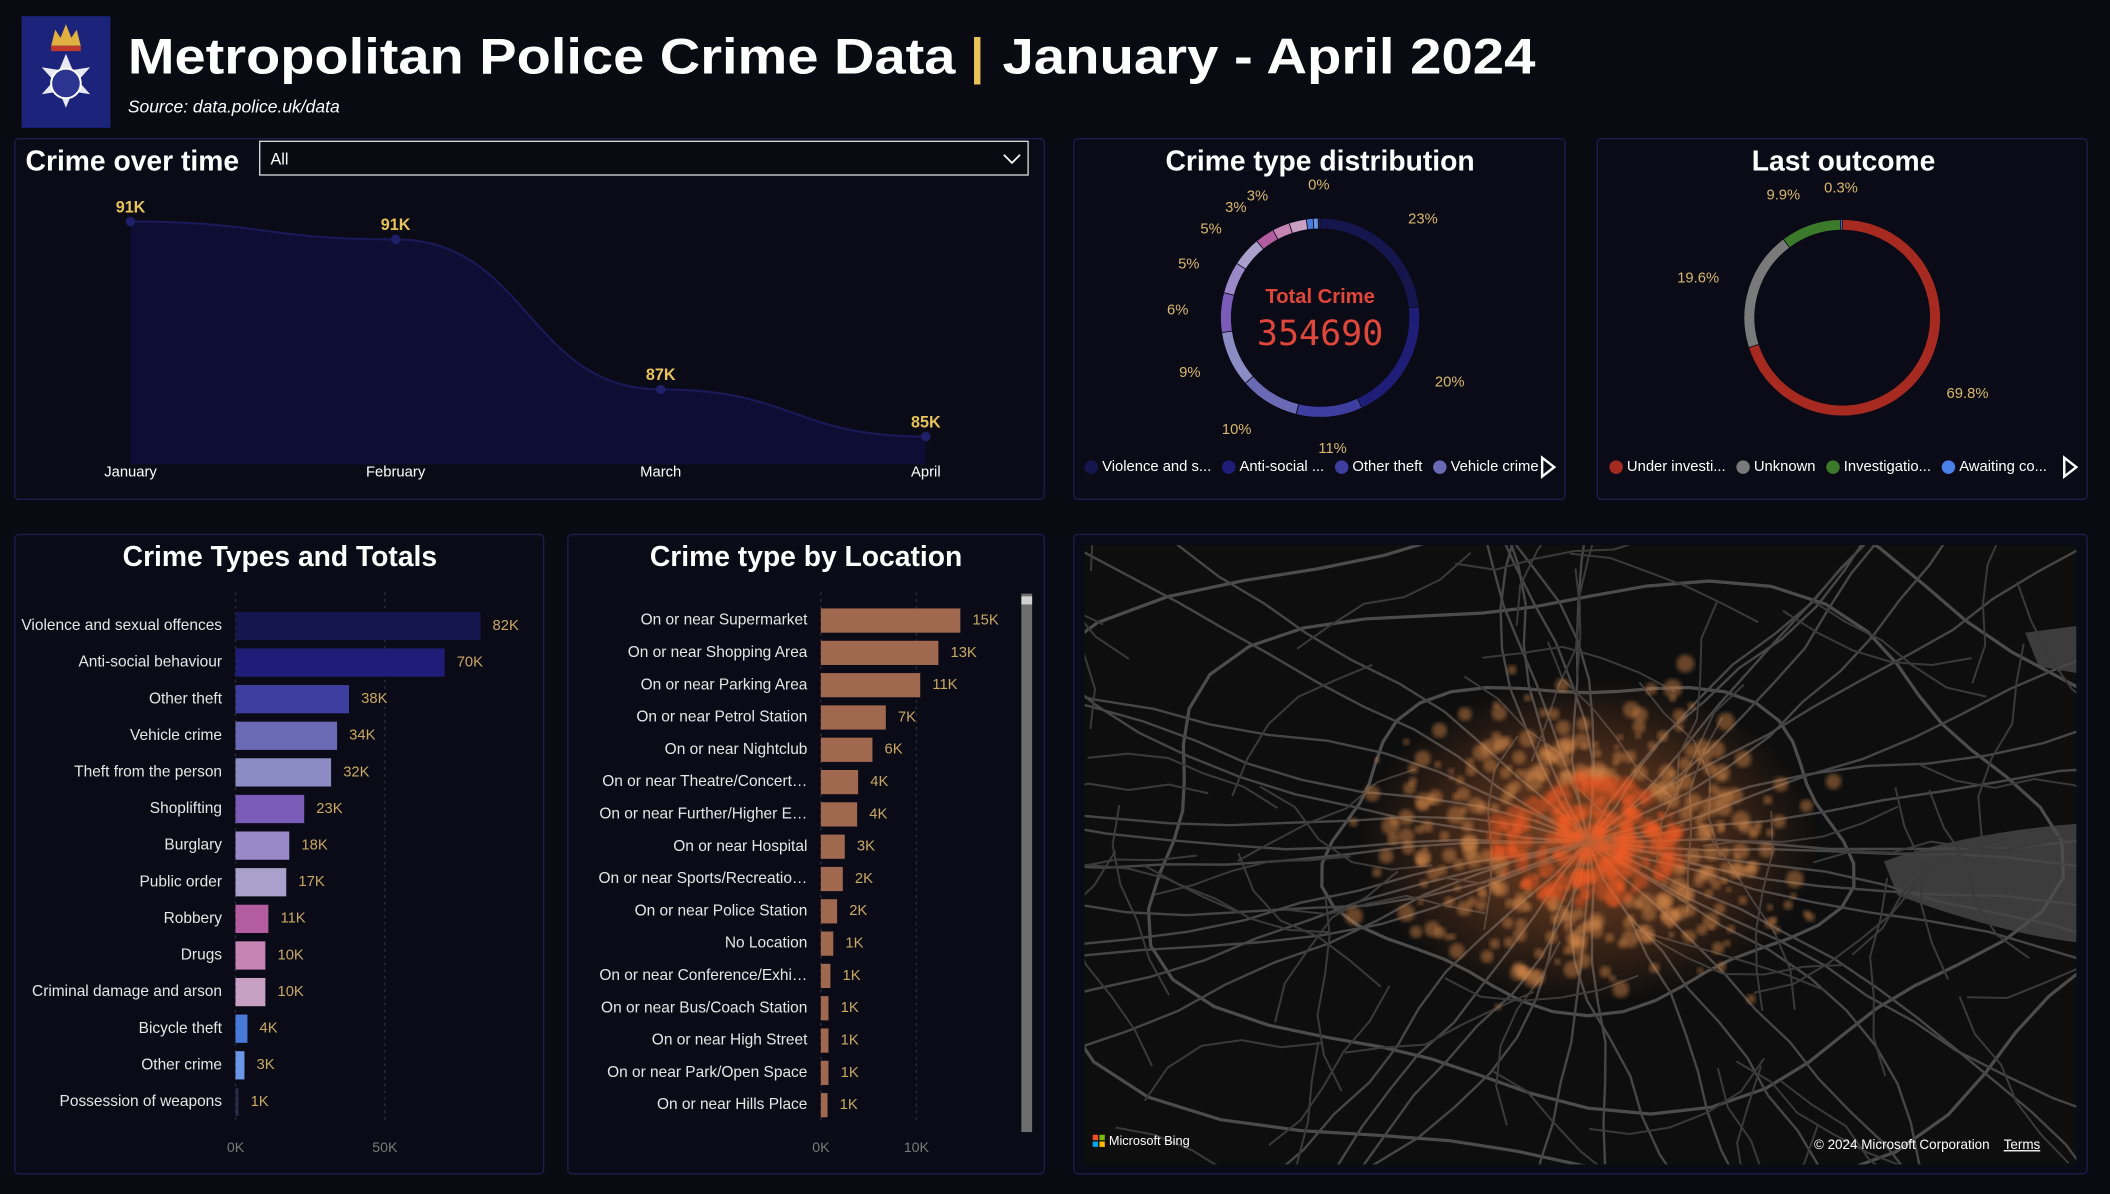 The height and width of the screenshot is (1194, 2110). Describe the element at coordinates (279, 159) in the screenshot. I see `dropdown-value: All` at that location.